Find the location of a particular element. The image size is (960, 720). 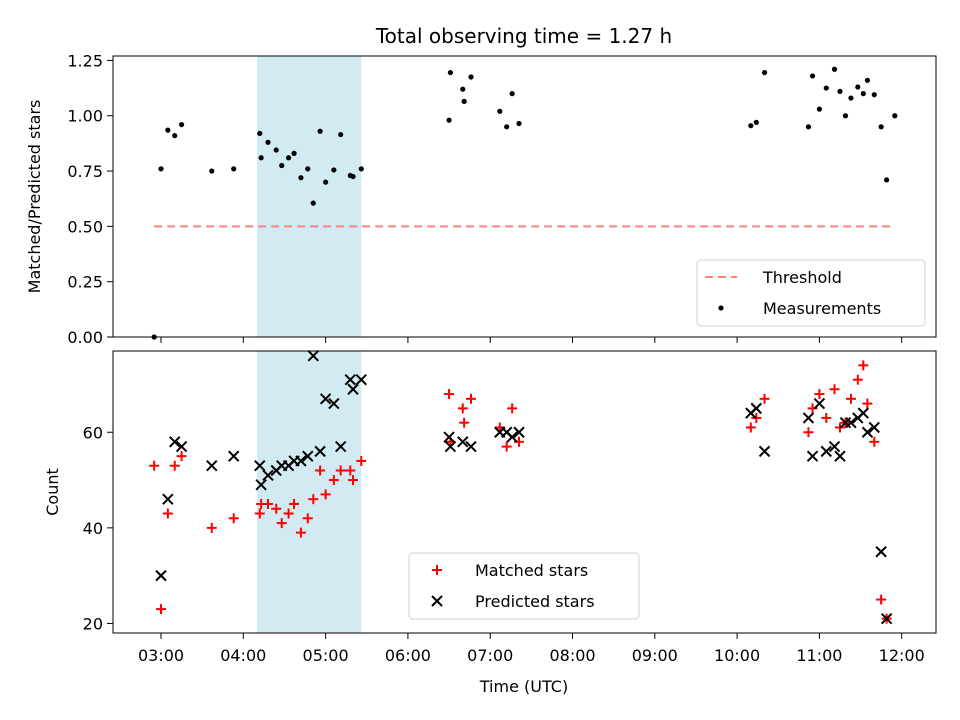

x-tick-label: 05:00 is located at coordinates (326, 655).